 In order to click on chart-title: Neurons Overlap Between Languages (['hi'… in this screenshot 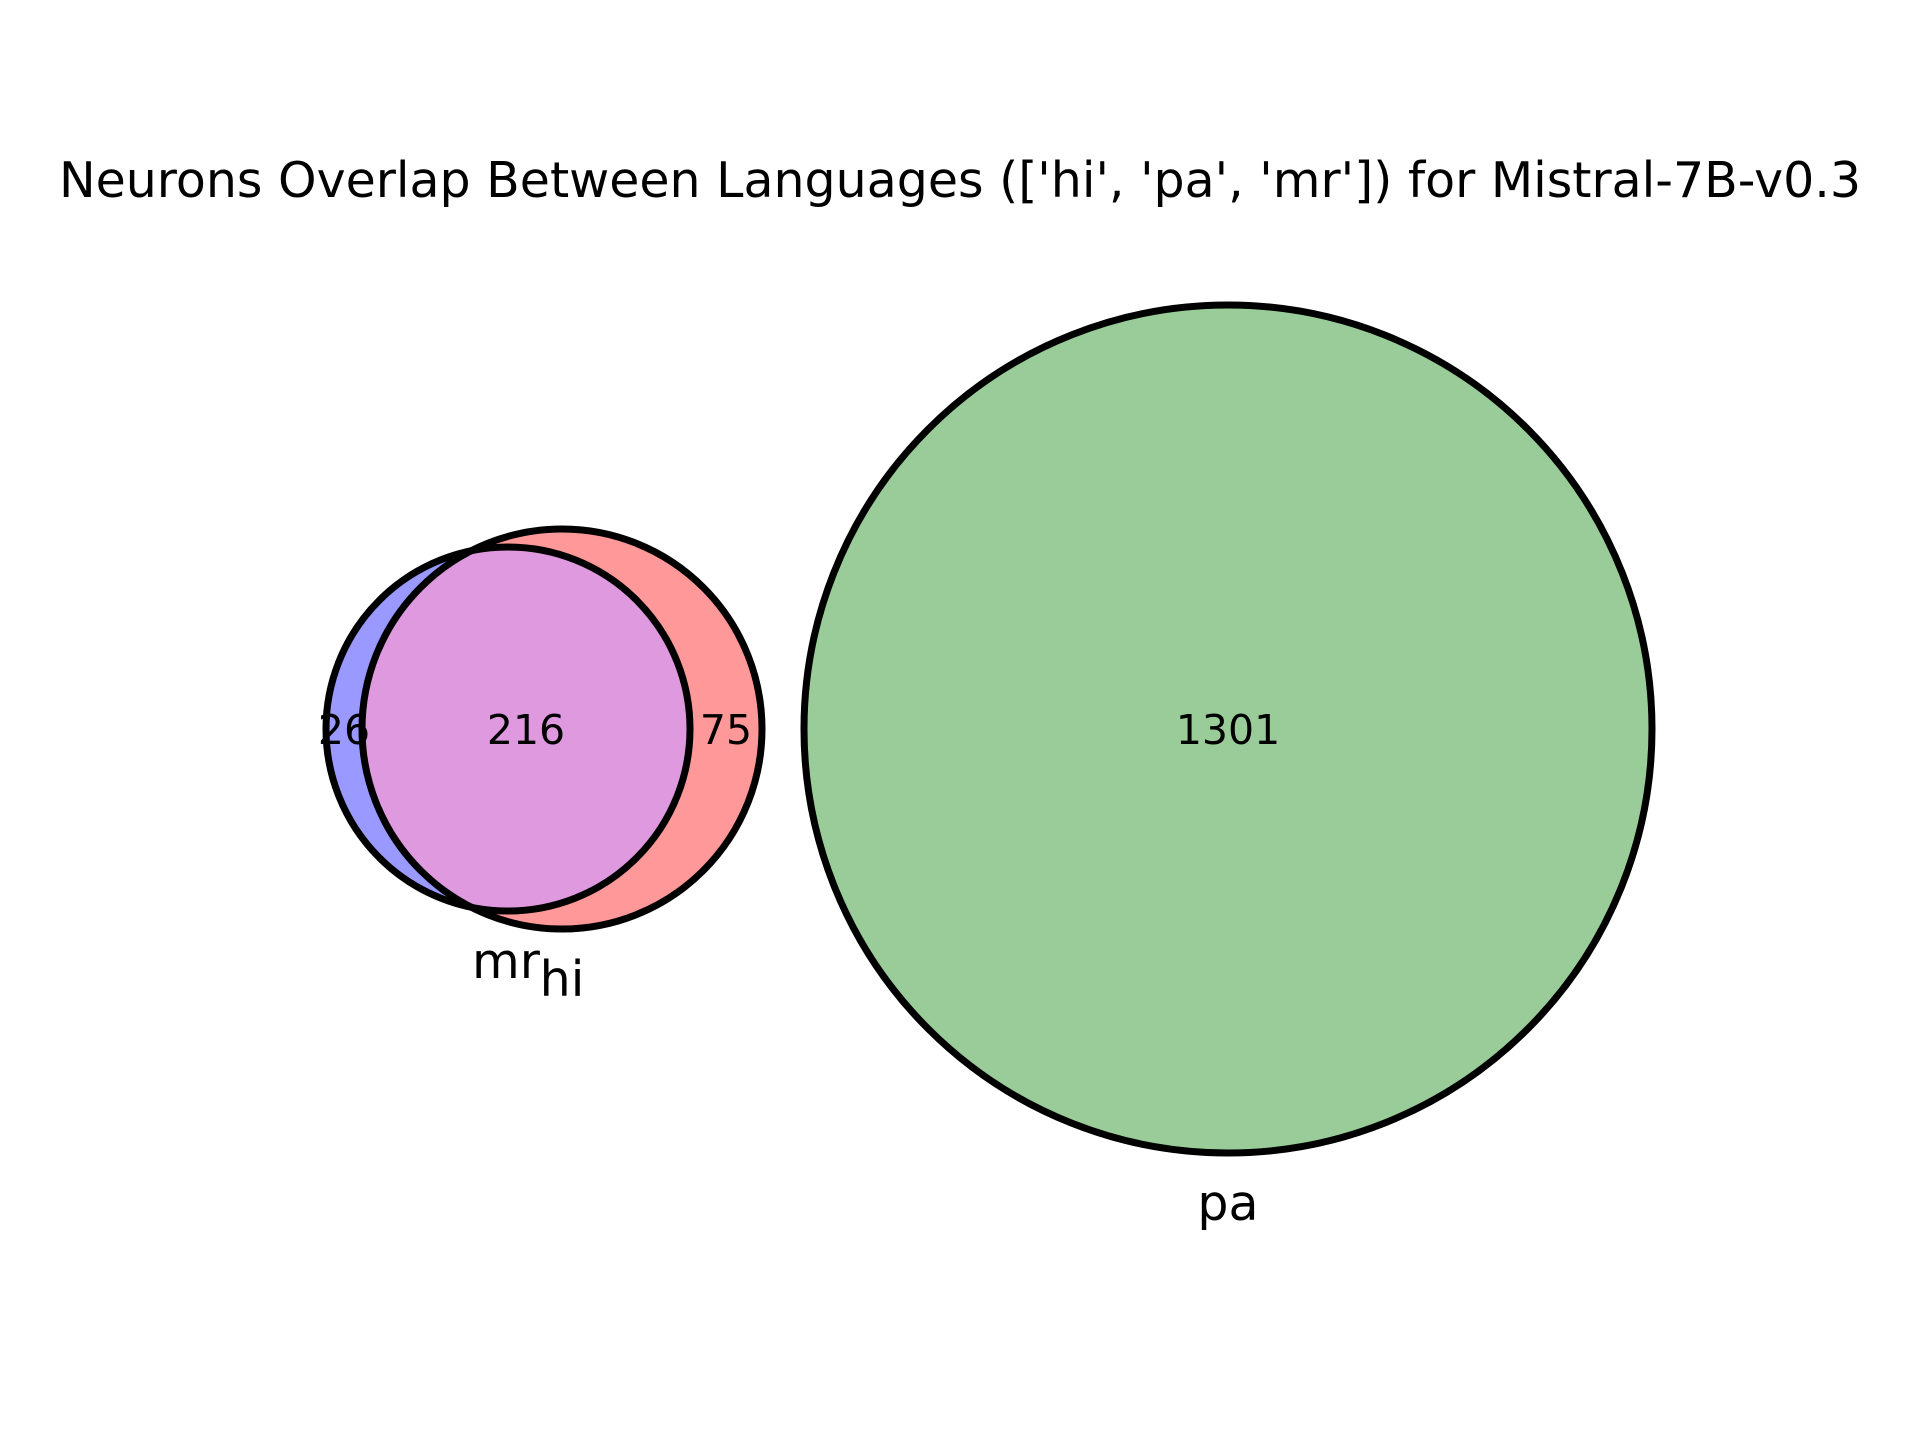, I will do `click(960, 180)`.